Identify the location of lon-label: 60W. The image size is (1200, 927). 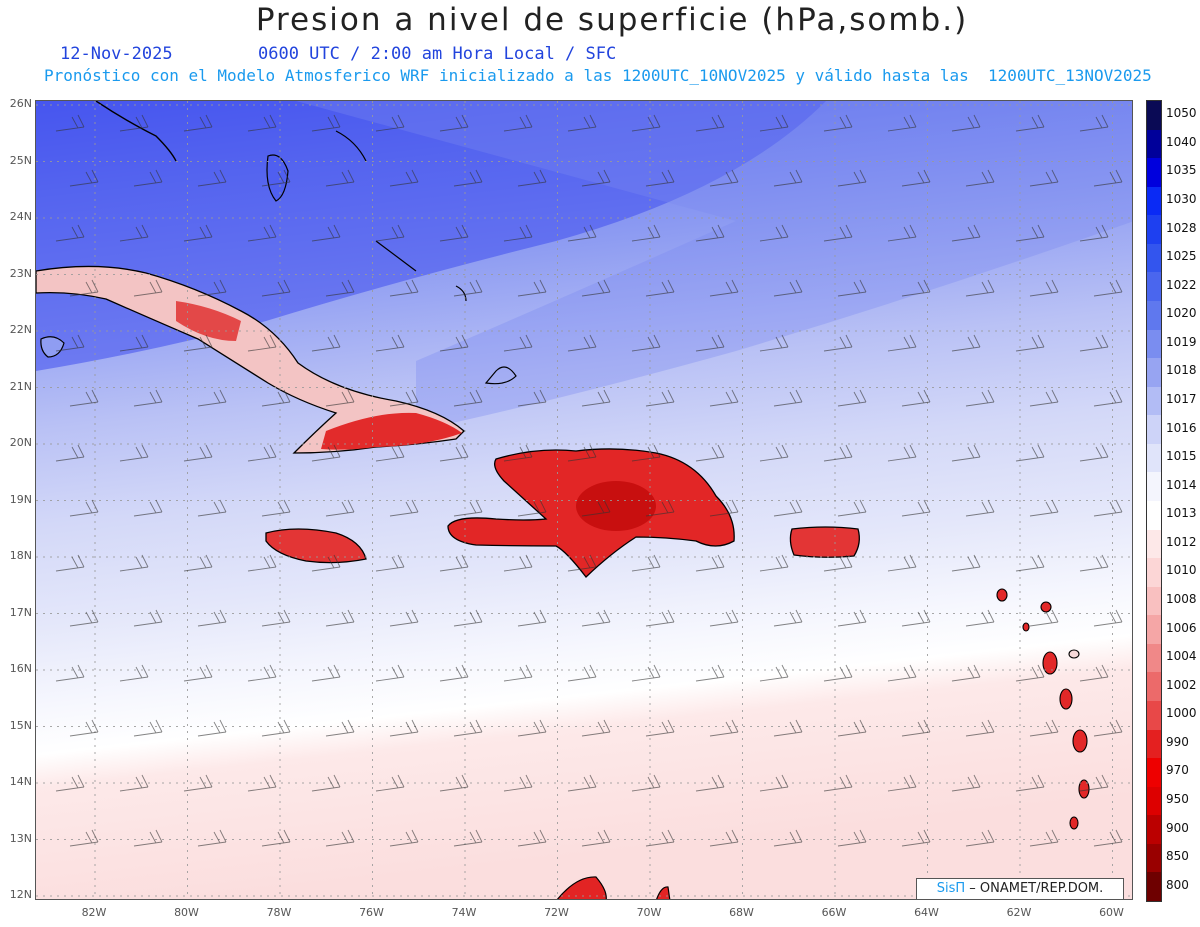
(1111, 912).